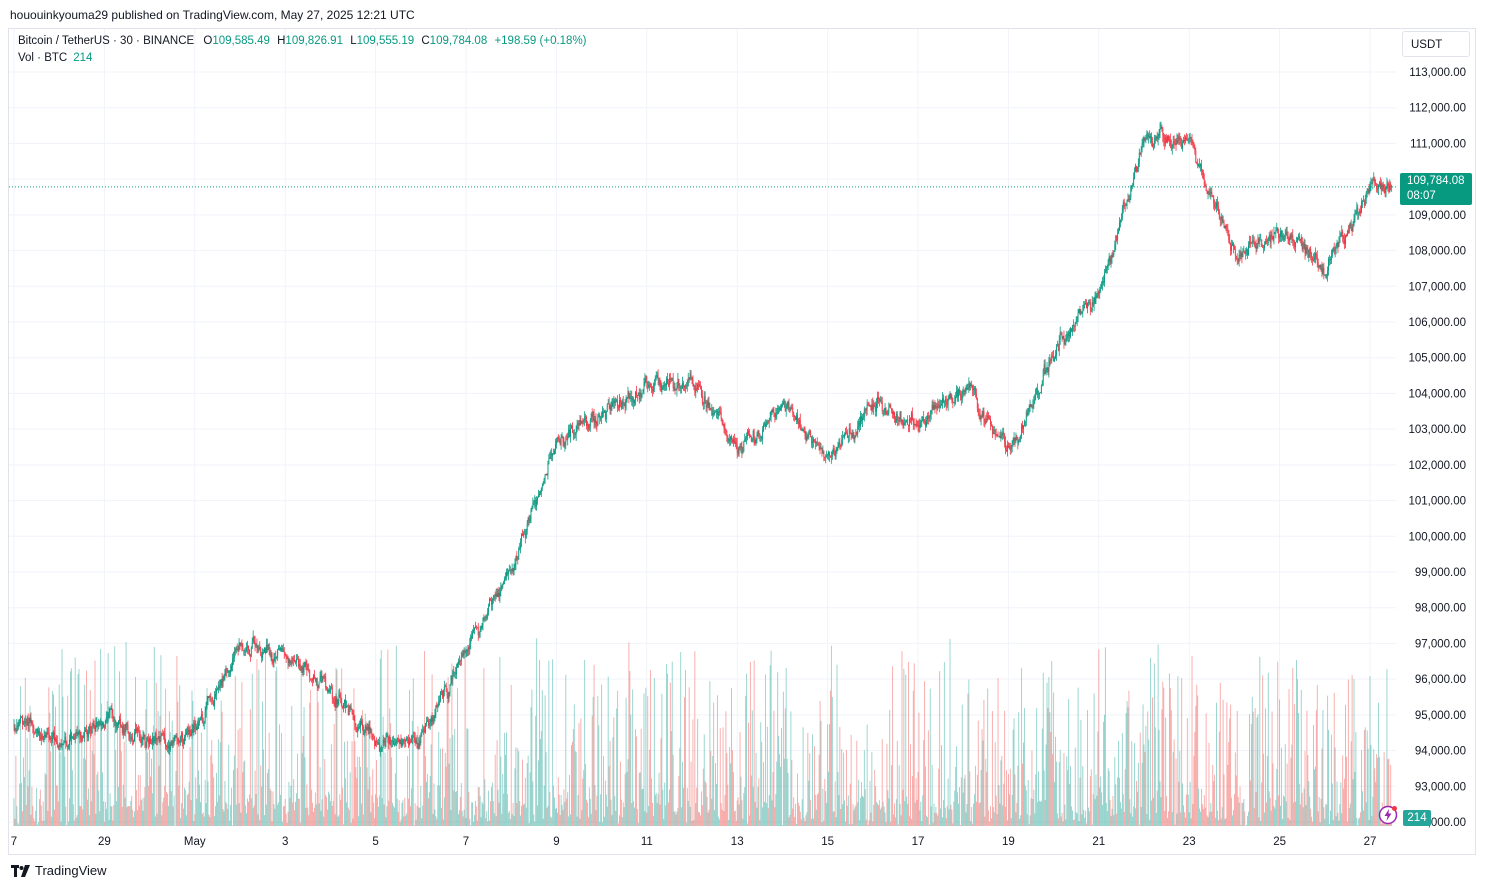 The image size is (1486, 890). I want to click on symbol-label: Bitcoin / TetherUS · 30 · BINANCE, so click(106, 41).